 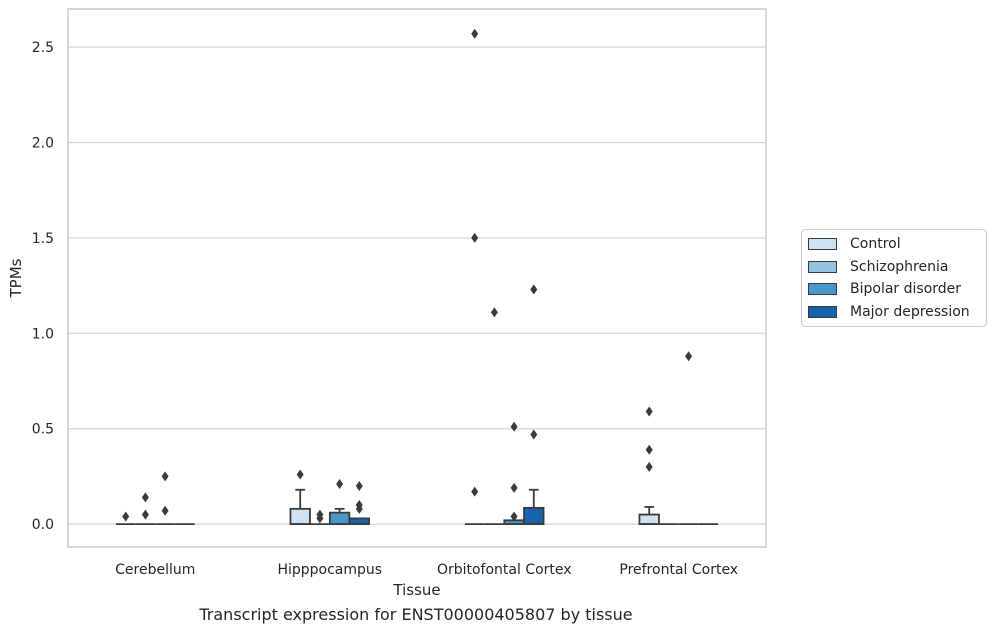 What do you see at coordinates (504, 570) in the screenshot?
I see `x-tick-label: Orbitofontal Cortex` at bounding box center [504, 570].